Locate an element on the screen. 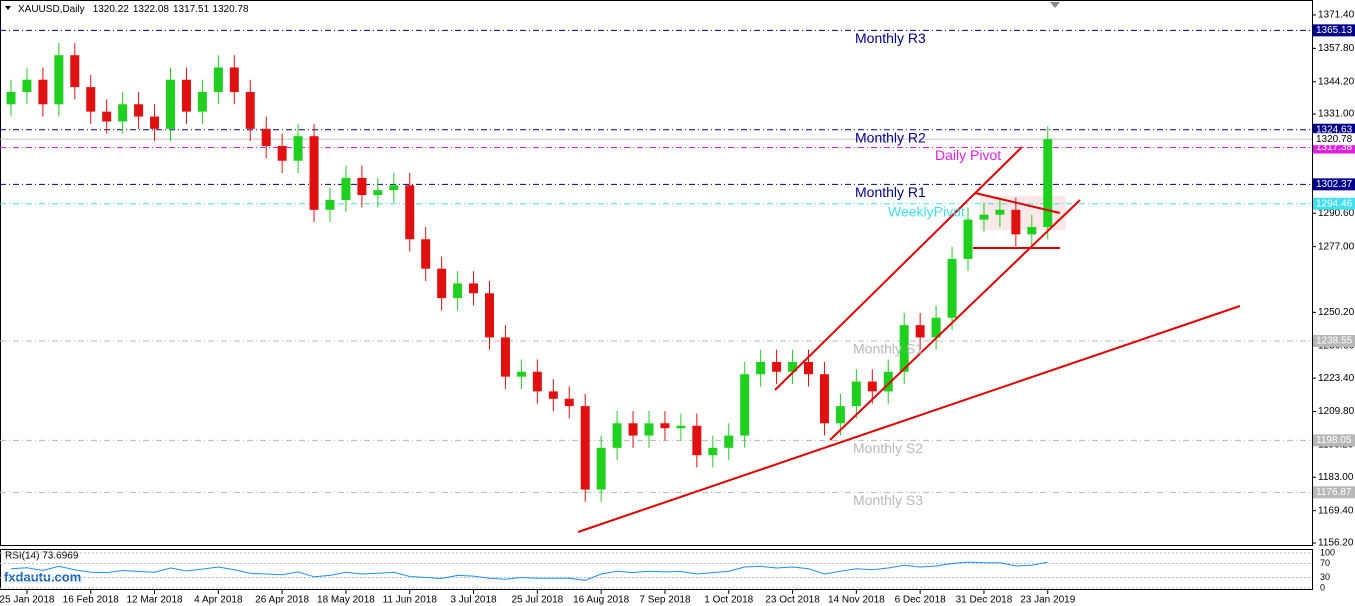 The image size is (1355, 606). rsi-label: RSI(14) 73.6969 is located at coordinates (42, 556).